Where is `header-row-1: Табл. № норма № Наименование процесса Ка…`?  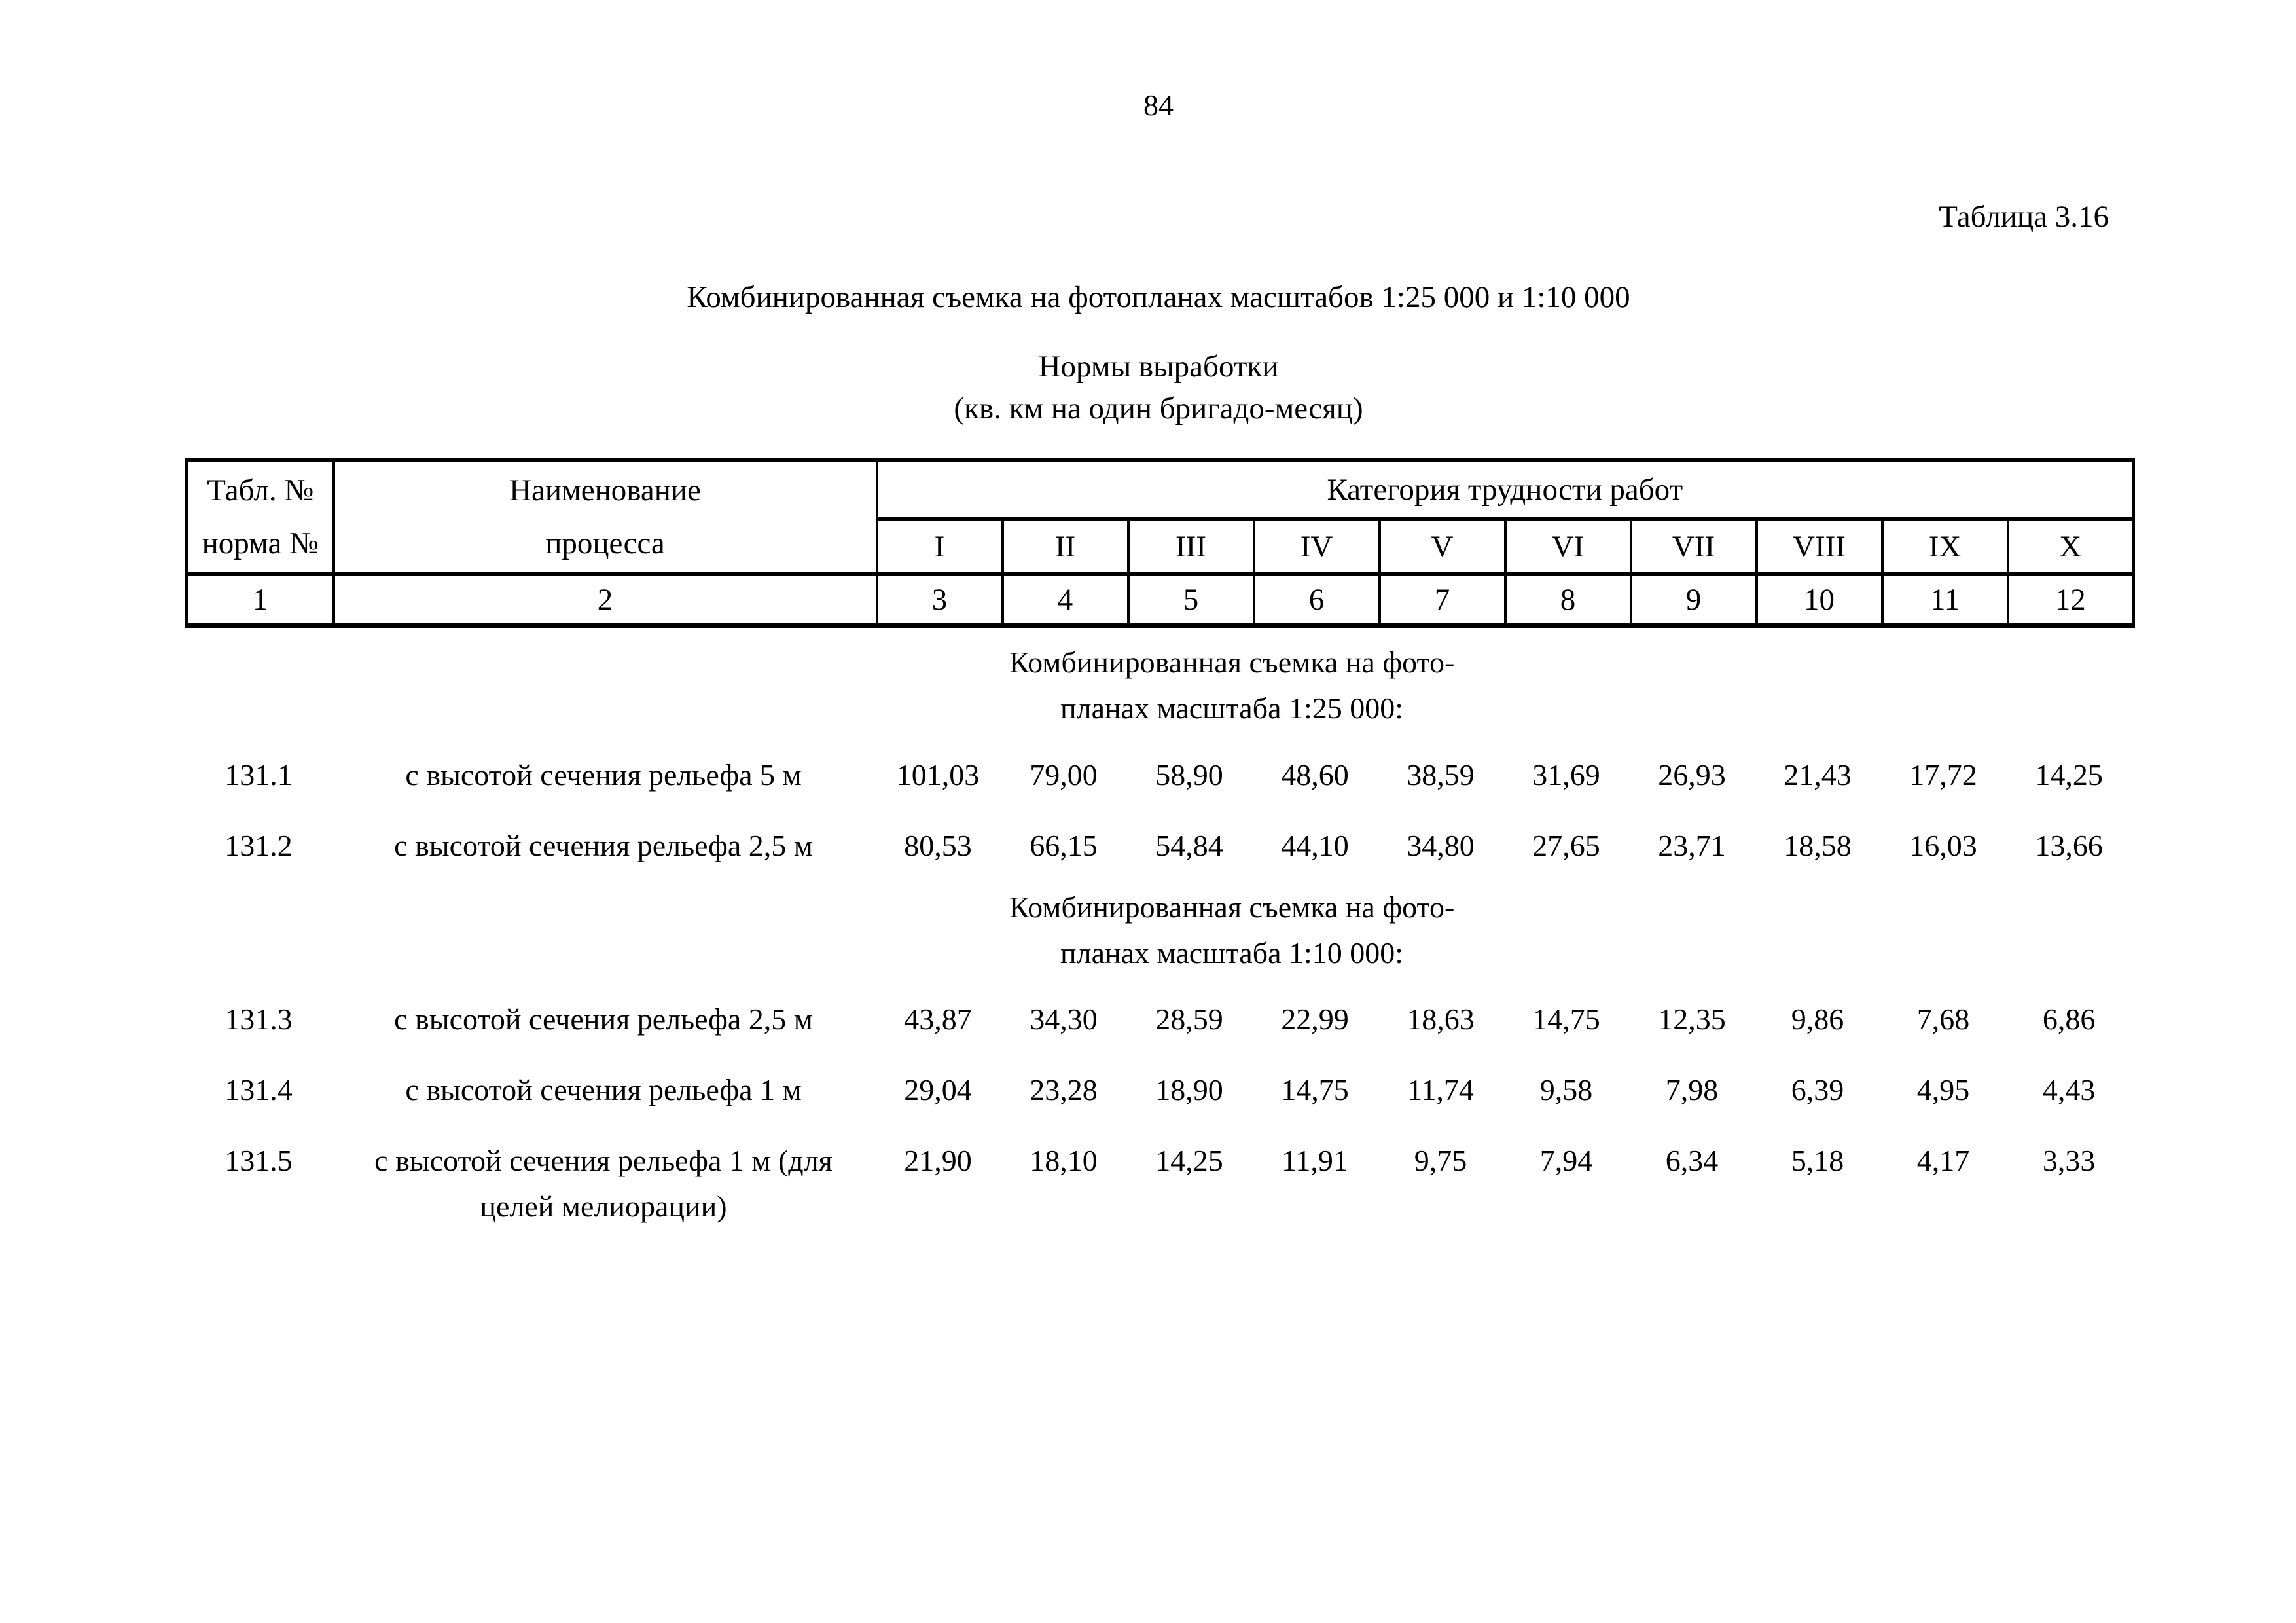
header-row-1: Табл. № норма № Наименование процесса Ка… is located at coordinates (1160, 518).